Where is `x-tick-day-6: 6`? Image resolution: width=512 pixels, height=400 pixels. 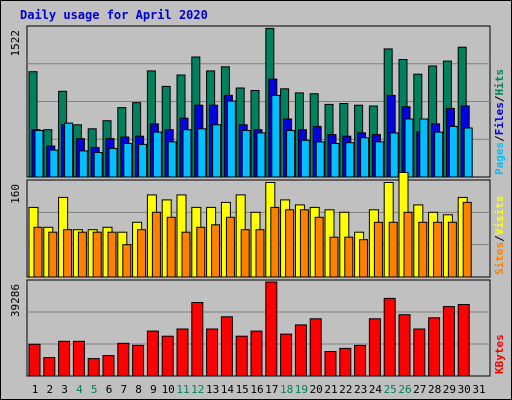
x-tick-day-6: 6 is located at coordinates (109, 389).